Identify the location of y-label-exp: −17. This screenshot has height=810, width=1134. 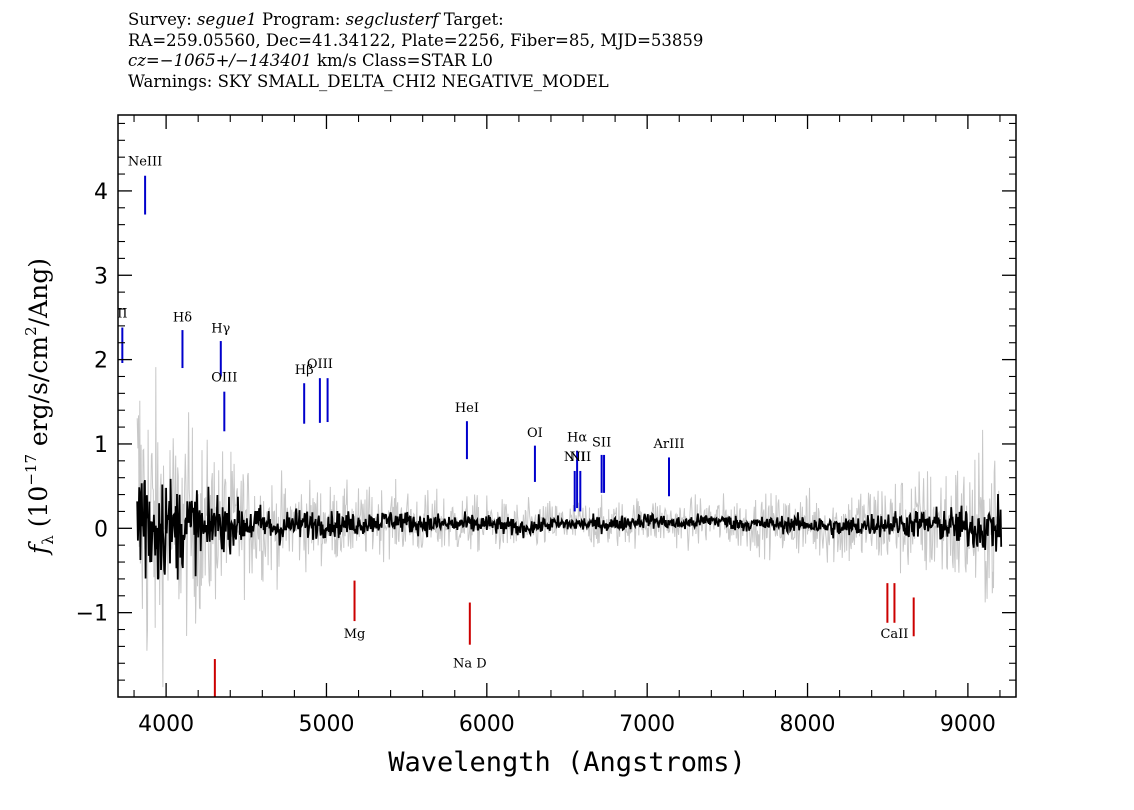
(31, 470).